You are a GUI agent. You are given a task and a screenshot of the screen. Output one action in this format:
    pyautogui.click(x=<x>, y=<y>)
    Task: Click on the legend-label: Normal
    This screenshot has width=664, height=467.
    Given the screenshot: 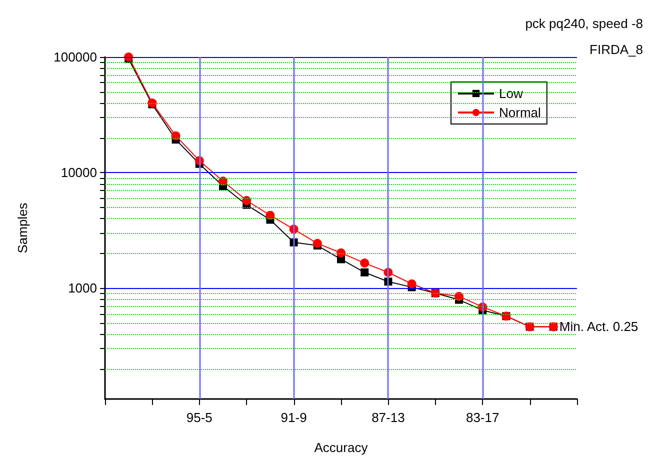 What is the action you would take?
    pyautogui.click(x=520, y=112)
    